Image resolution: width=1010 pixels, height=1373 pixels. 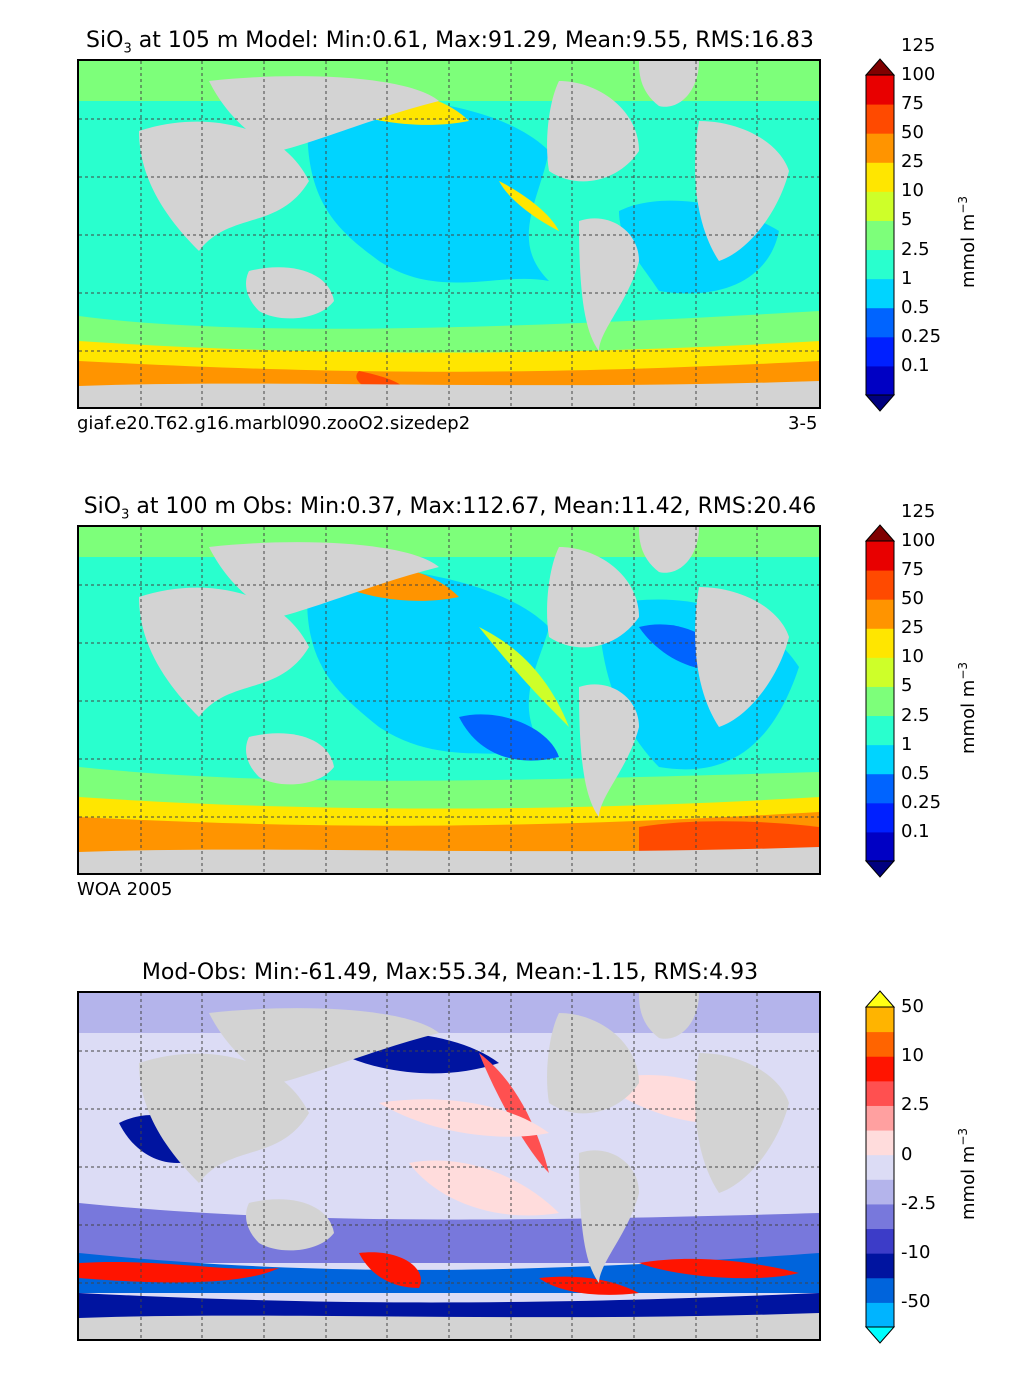 I want to click on colorbar-tick-label: 0, so click(x=907, y=1154).